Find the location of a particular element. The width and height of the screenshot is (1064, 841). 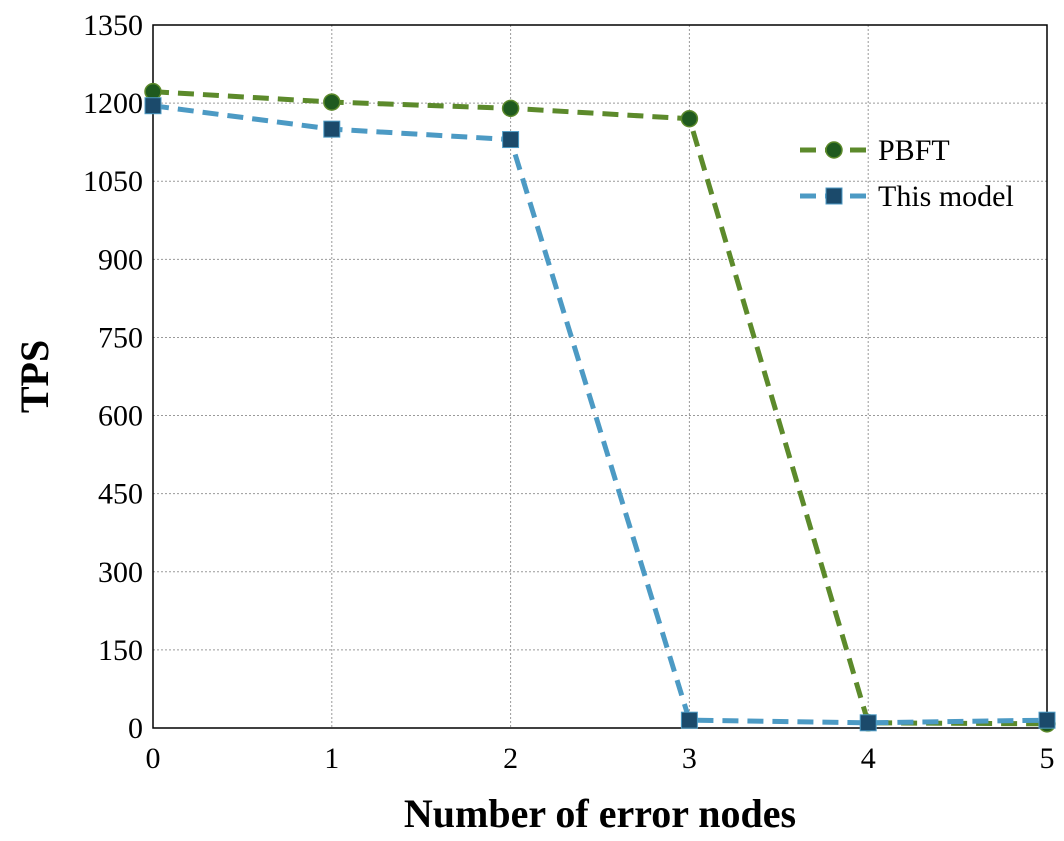

x-tick-label: 4 is located at coordinates (868, 758).